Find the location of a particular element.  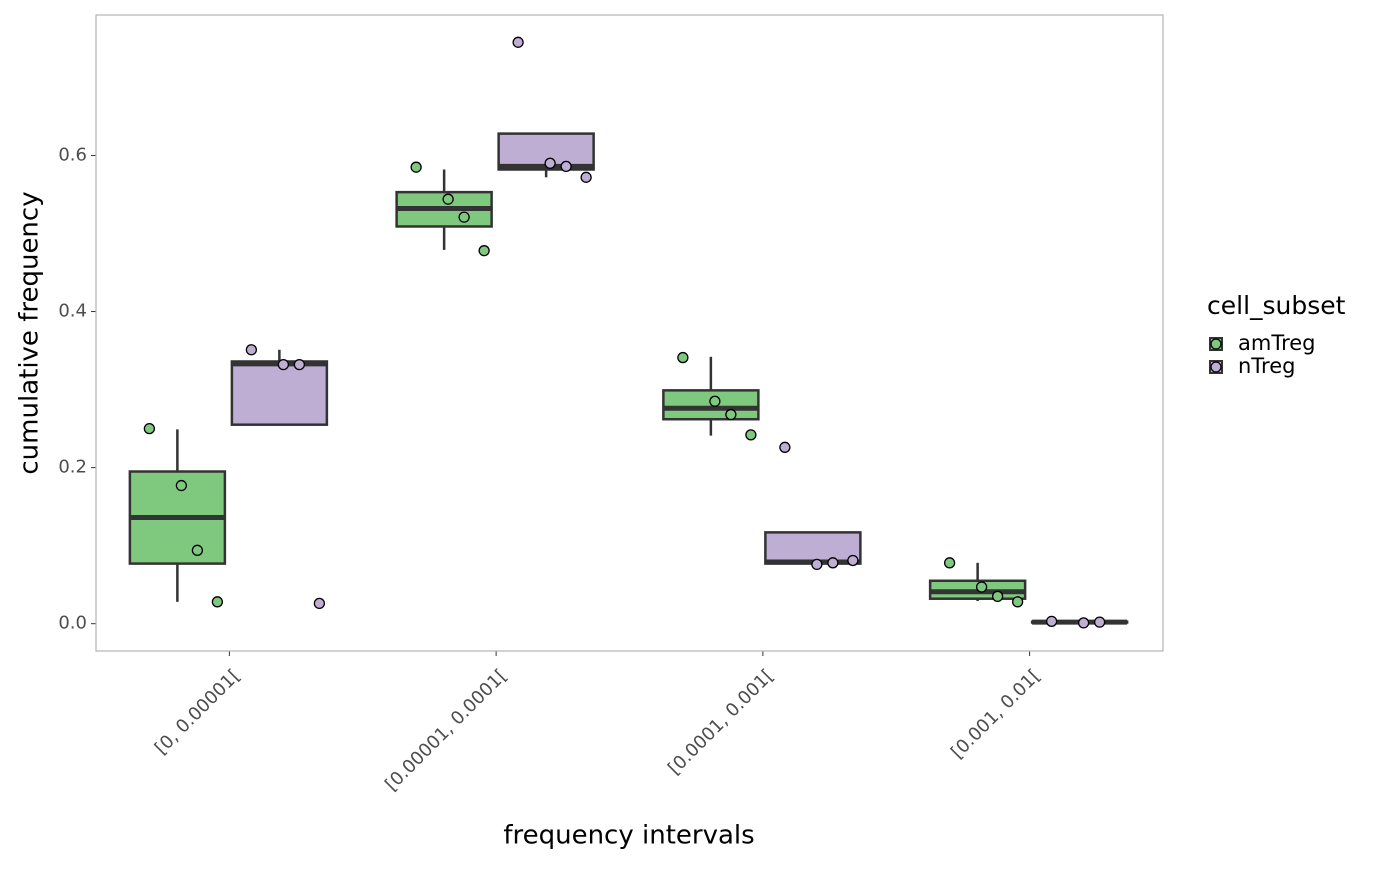

y-axis-title: cumulative frequency is located at coordinates (30, 332).